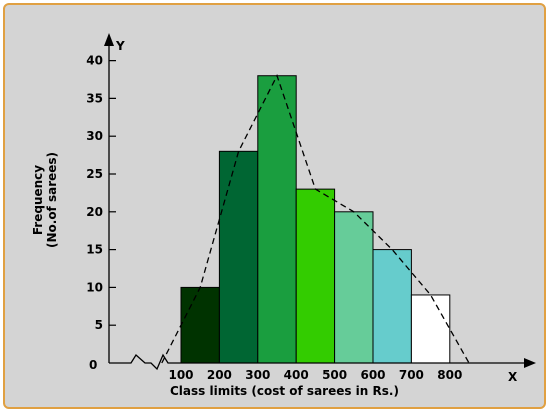 The image size is (553, 416). Describe the element at coordinates (94, 250) in the screenshot. I see `y-tick-label: 15` at that location.